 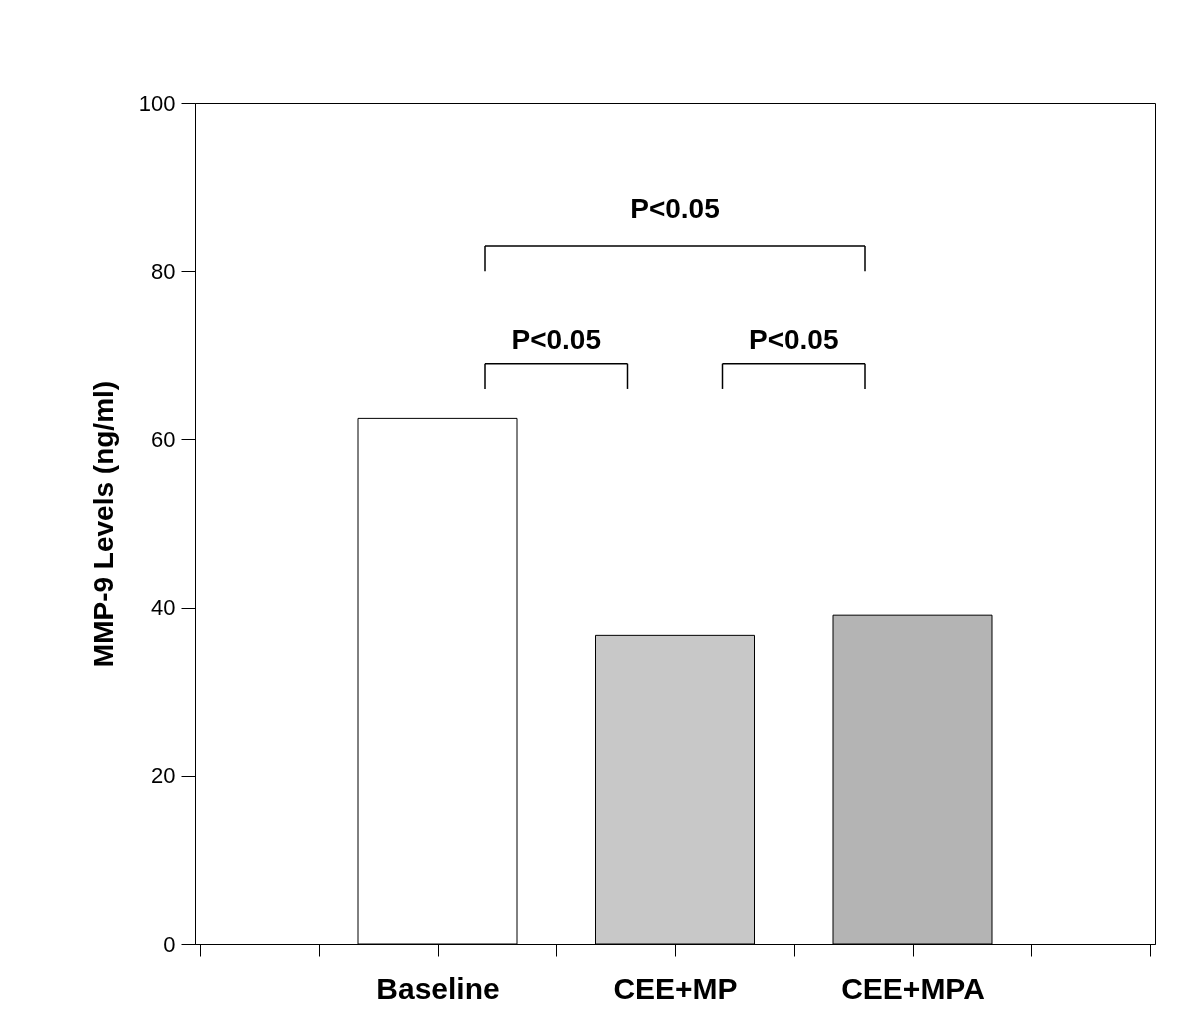 What do you see at coordinates (163, 271) in the screenshot?
I see `y-tick-label: 80` at bounding box center [163, 271].